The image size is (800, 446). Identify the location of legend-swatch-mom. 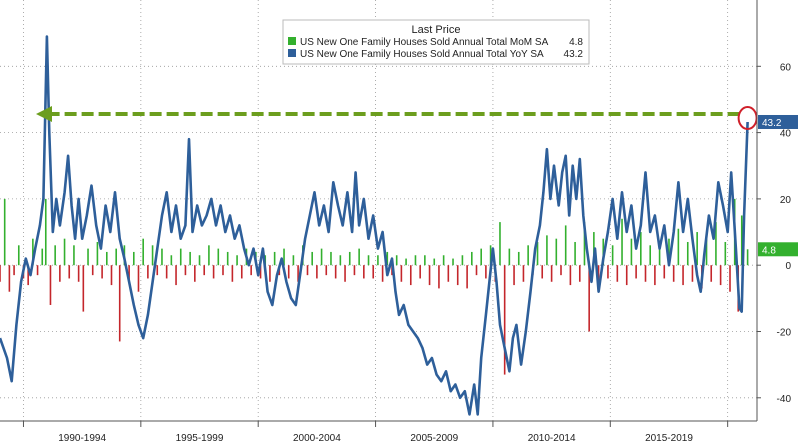
(292, 41).